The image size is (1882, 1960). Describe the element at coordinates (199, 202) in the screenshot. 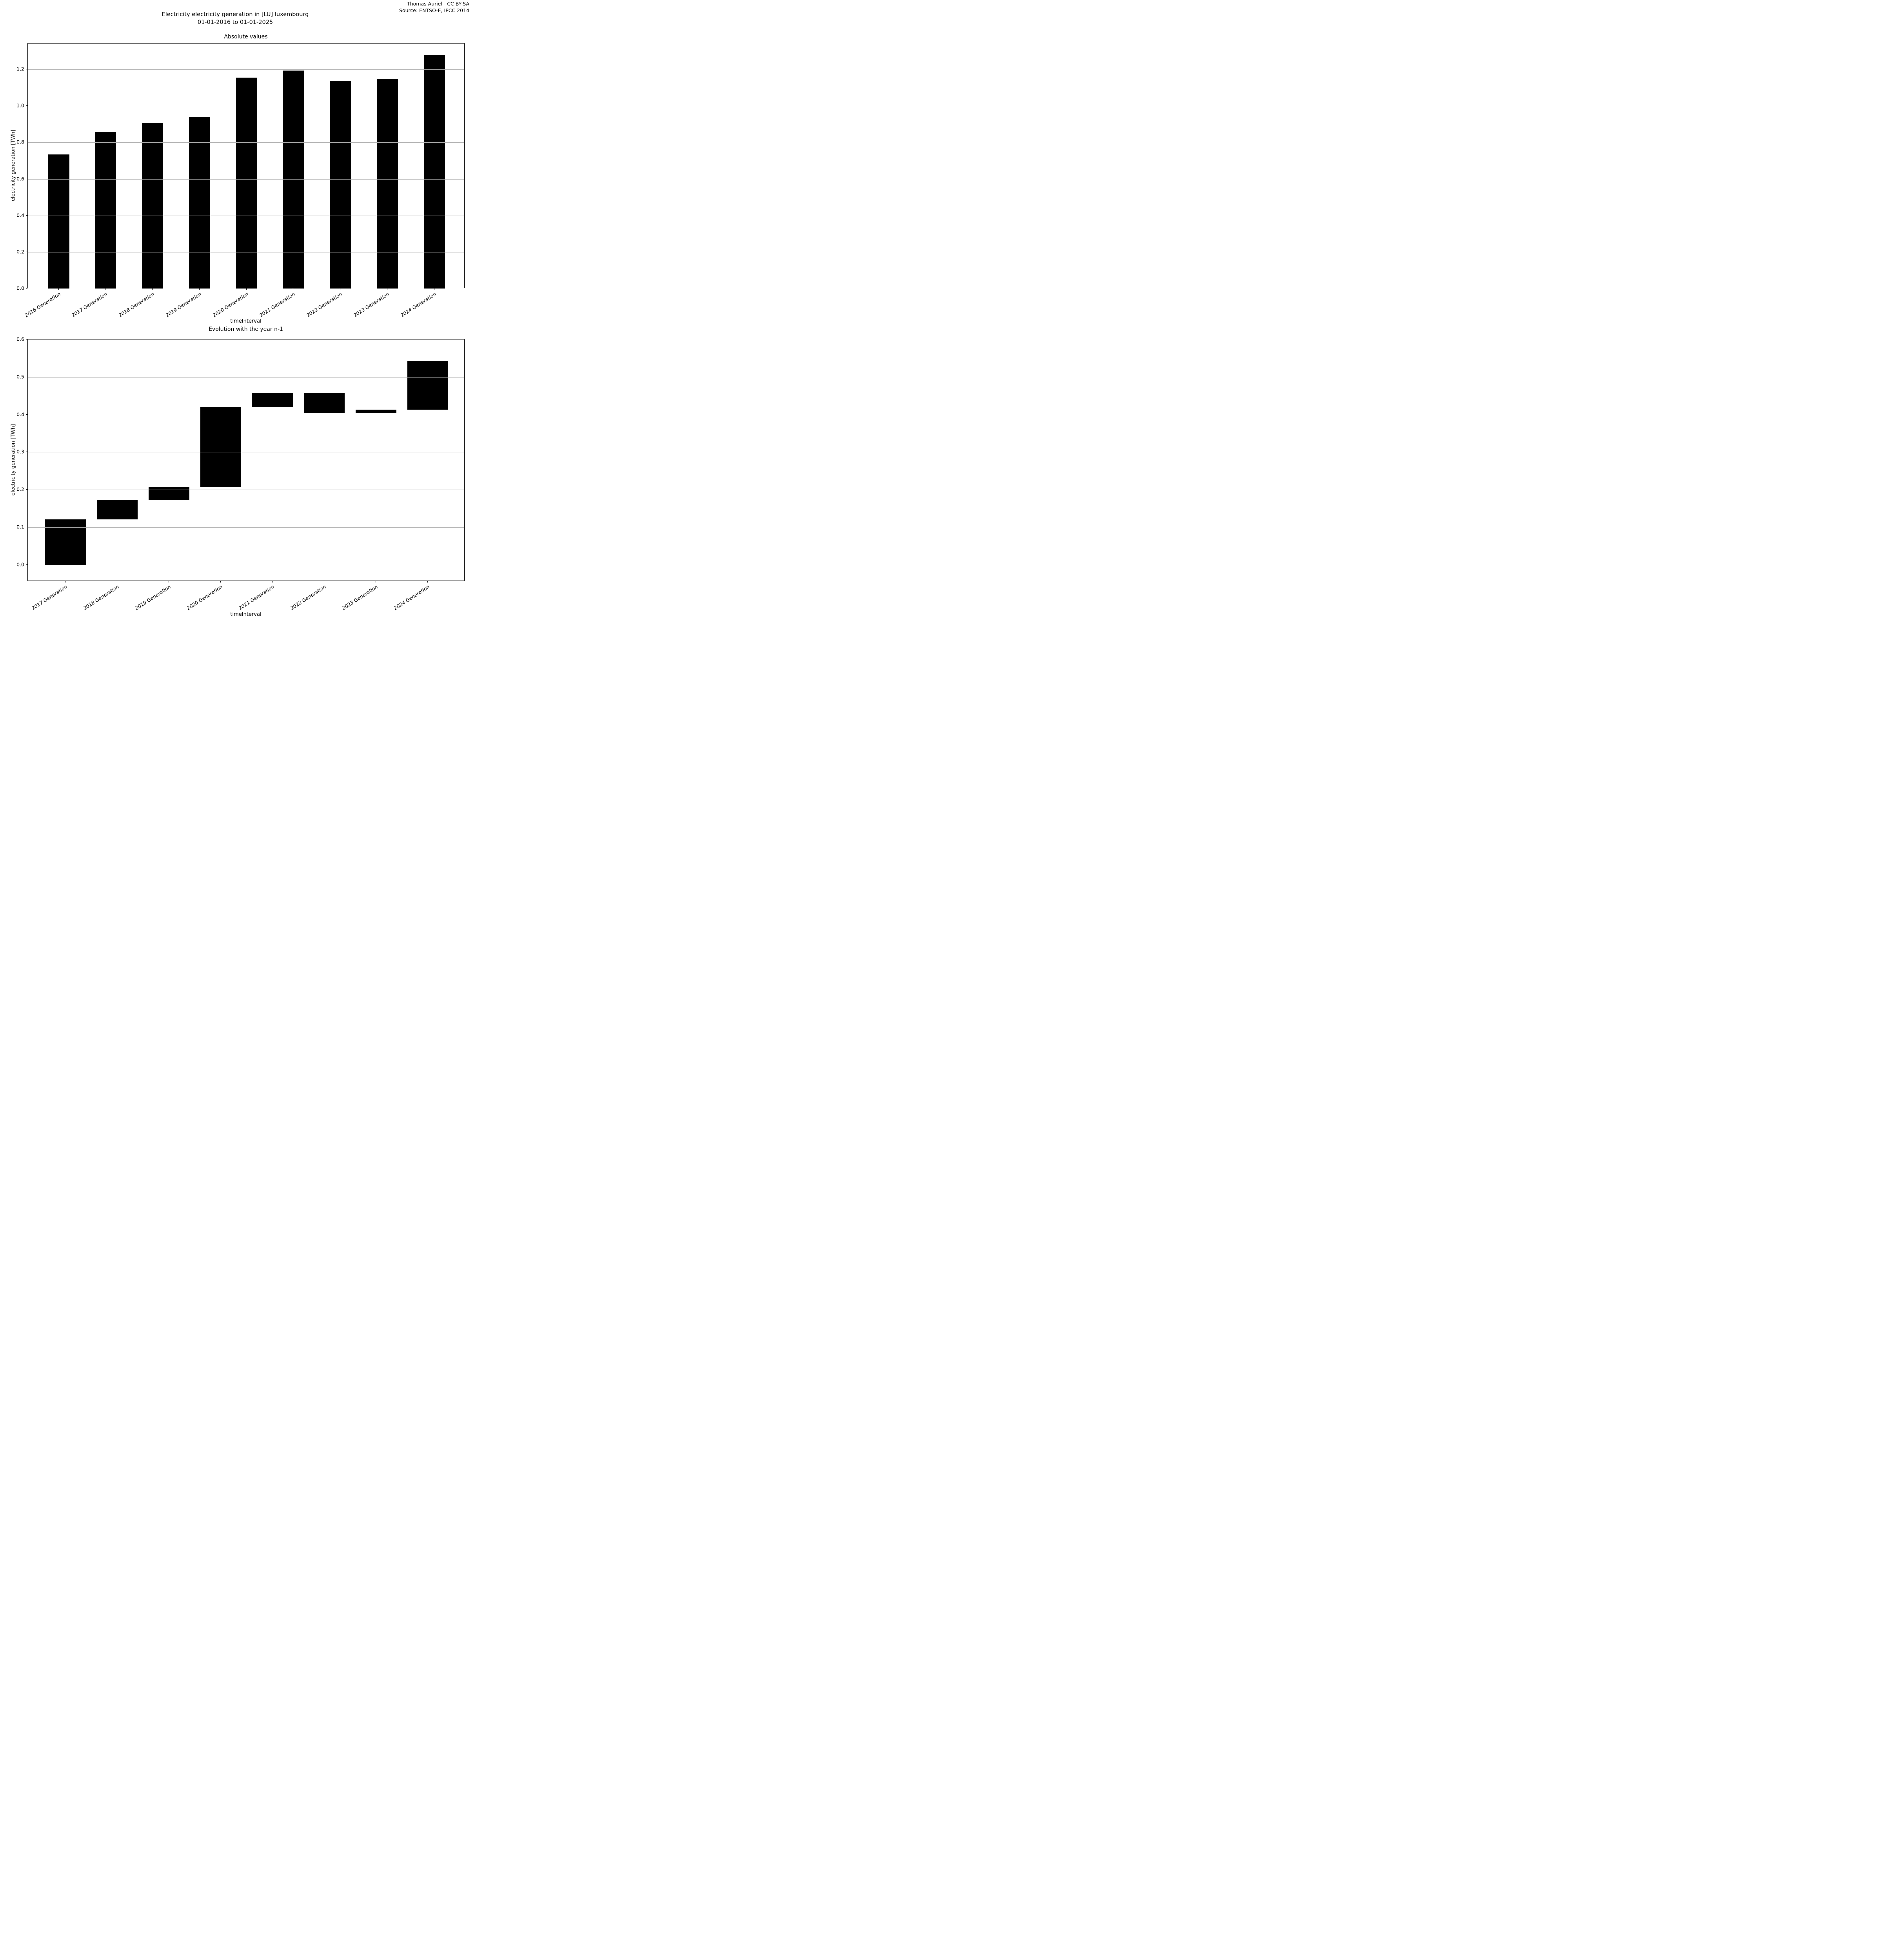

I see `top-chart-bar-2019` at that location.